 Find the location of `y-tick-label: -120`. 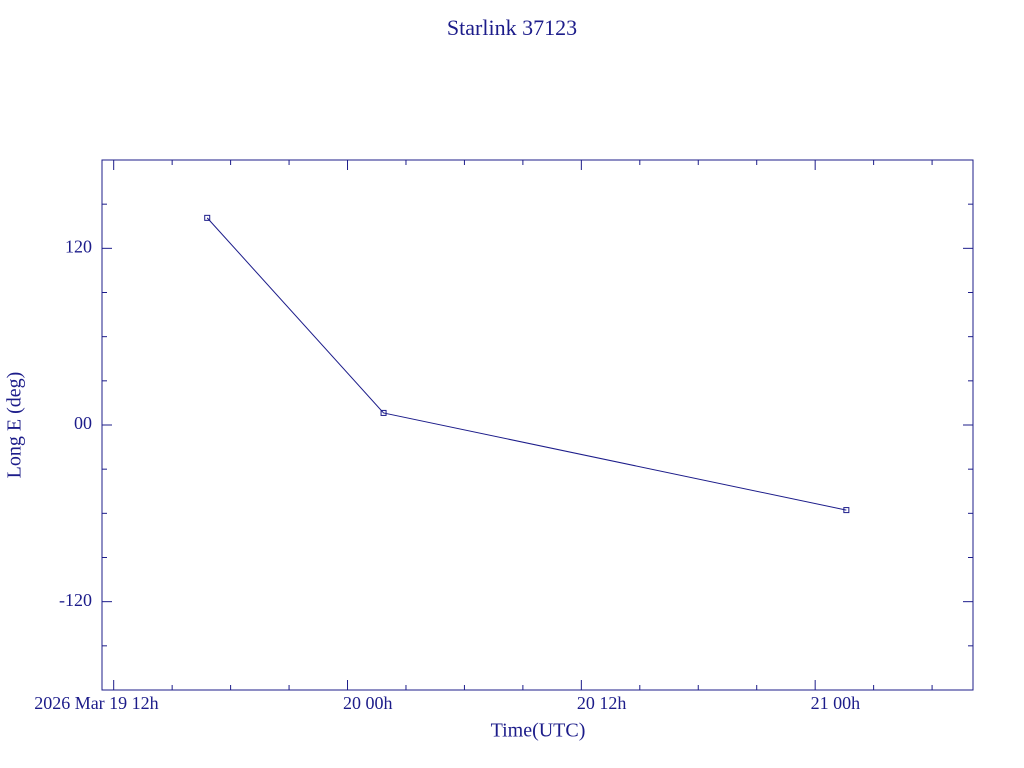

y-tick-label: -120 is located at coordinates (75, 600).